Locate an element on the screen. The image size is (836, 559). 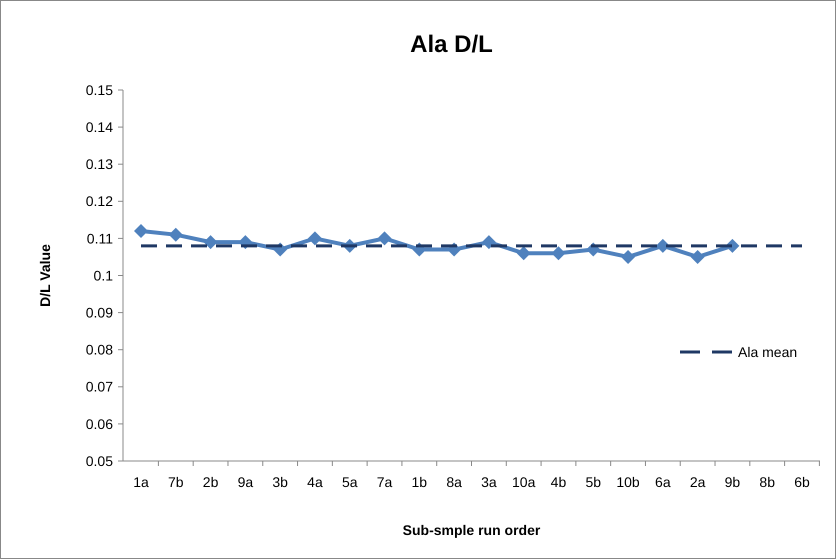
y-tick-label: 0.14 is located at coordinates (100, 127).